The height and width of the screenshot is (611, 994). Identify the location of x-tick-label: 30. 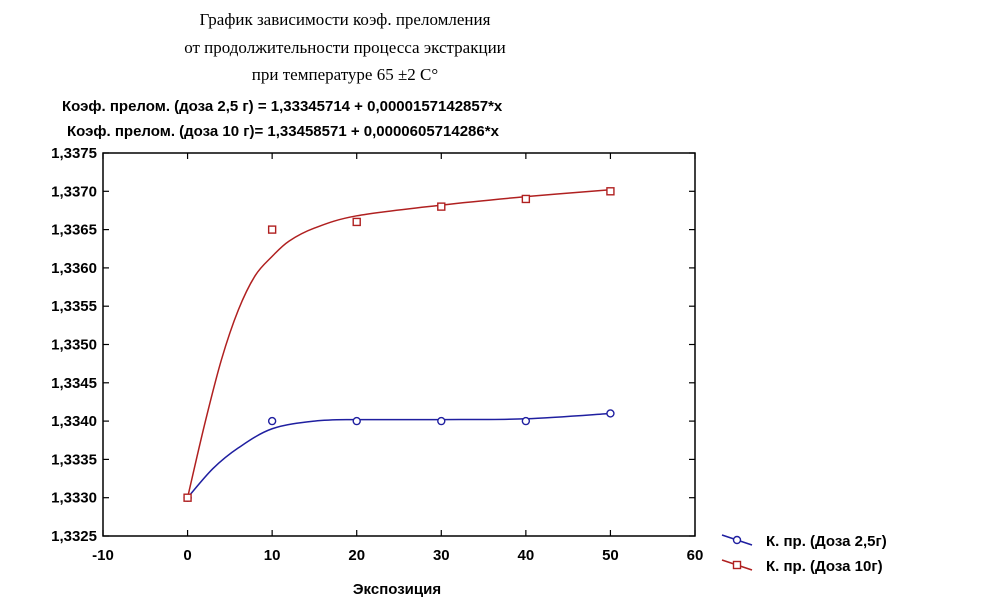
(441, 555).